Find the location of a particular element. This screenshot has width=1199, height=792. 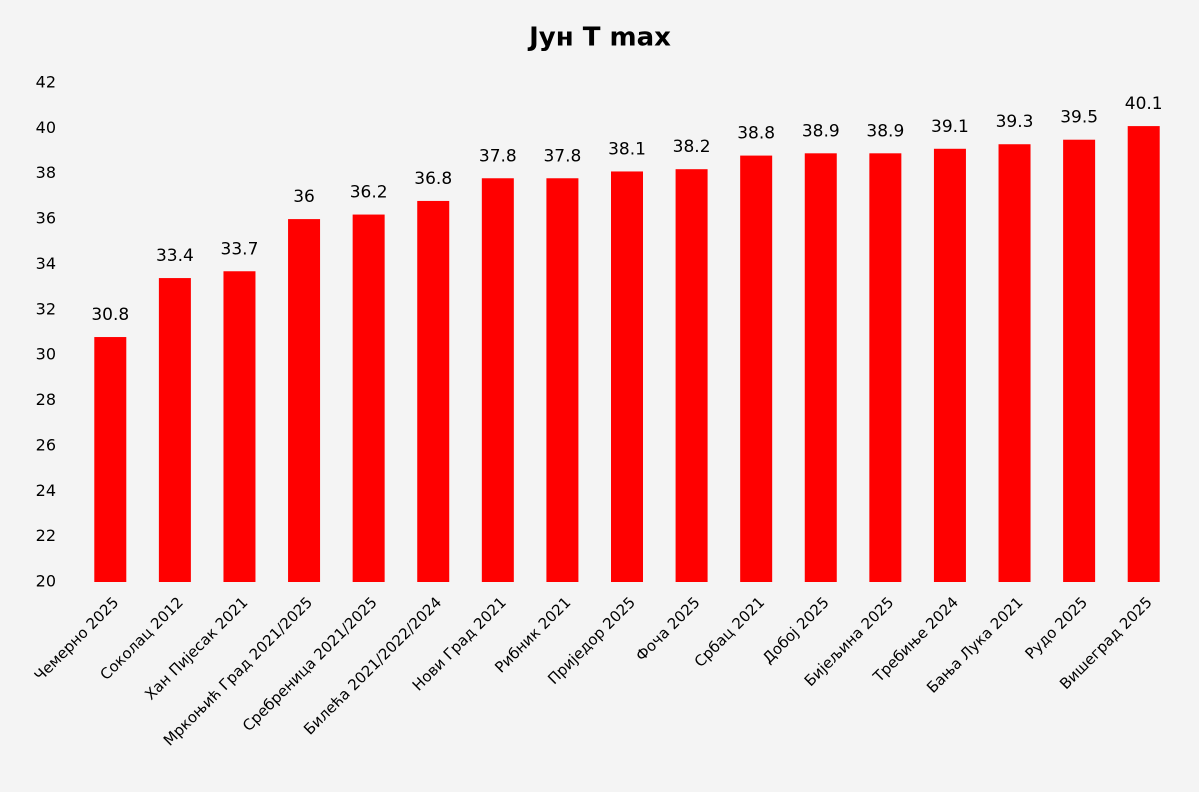

y-tick-label: 20 is located at coordinates (46, 581).